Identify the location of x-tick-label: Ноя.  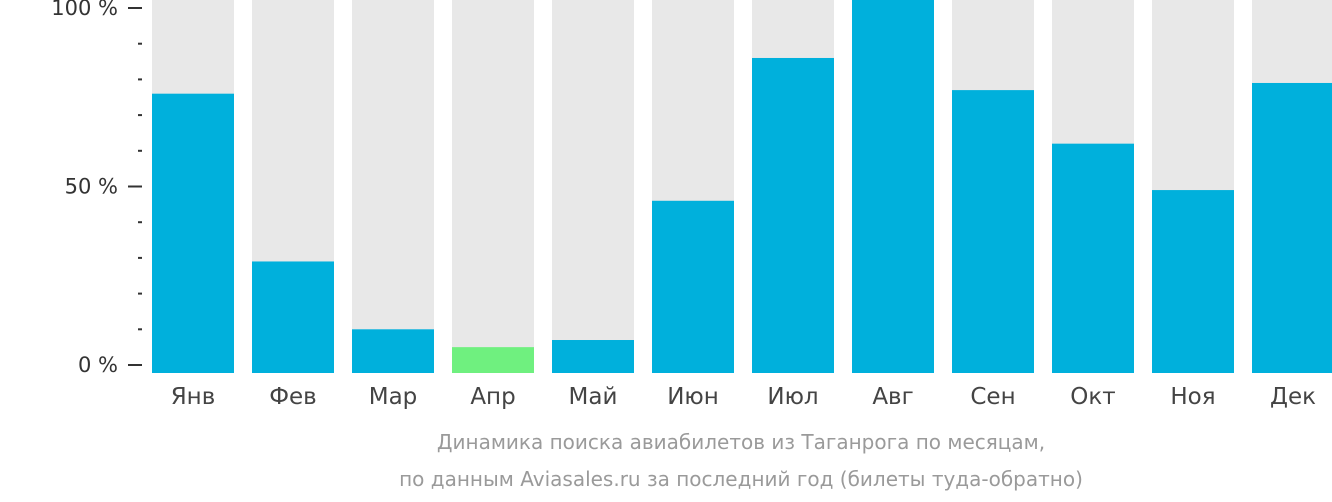
(1192, 397).